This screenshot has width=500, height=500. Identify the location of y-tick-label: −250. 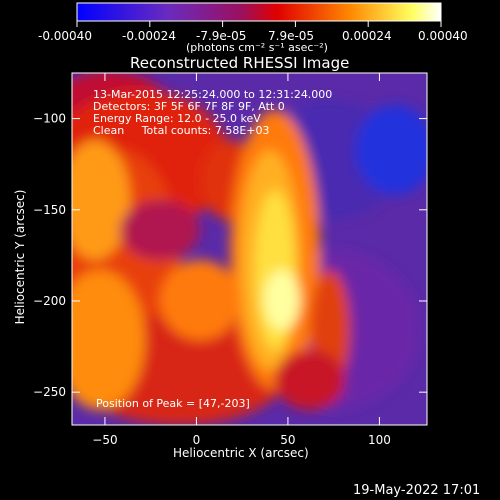
(49, 392).